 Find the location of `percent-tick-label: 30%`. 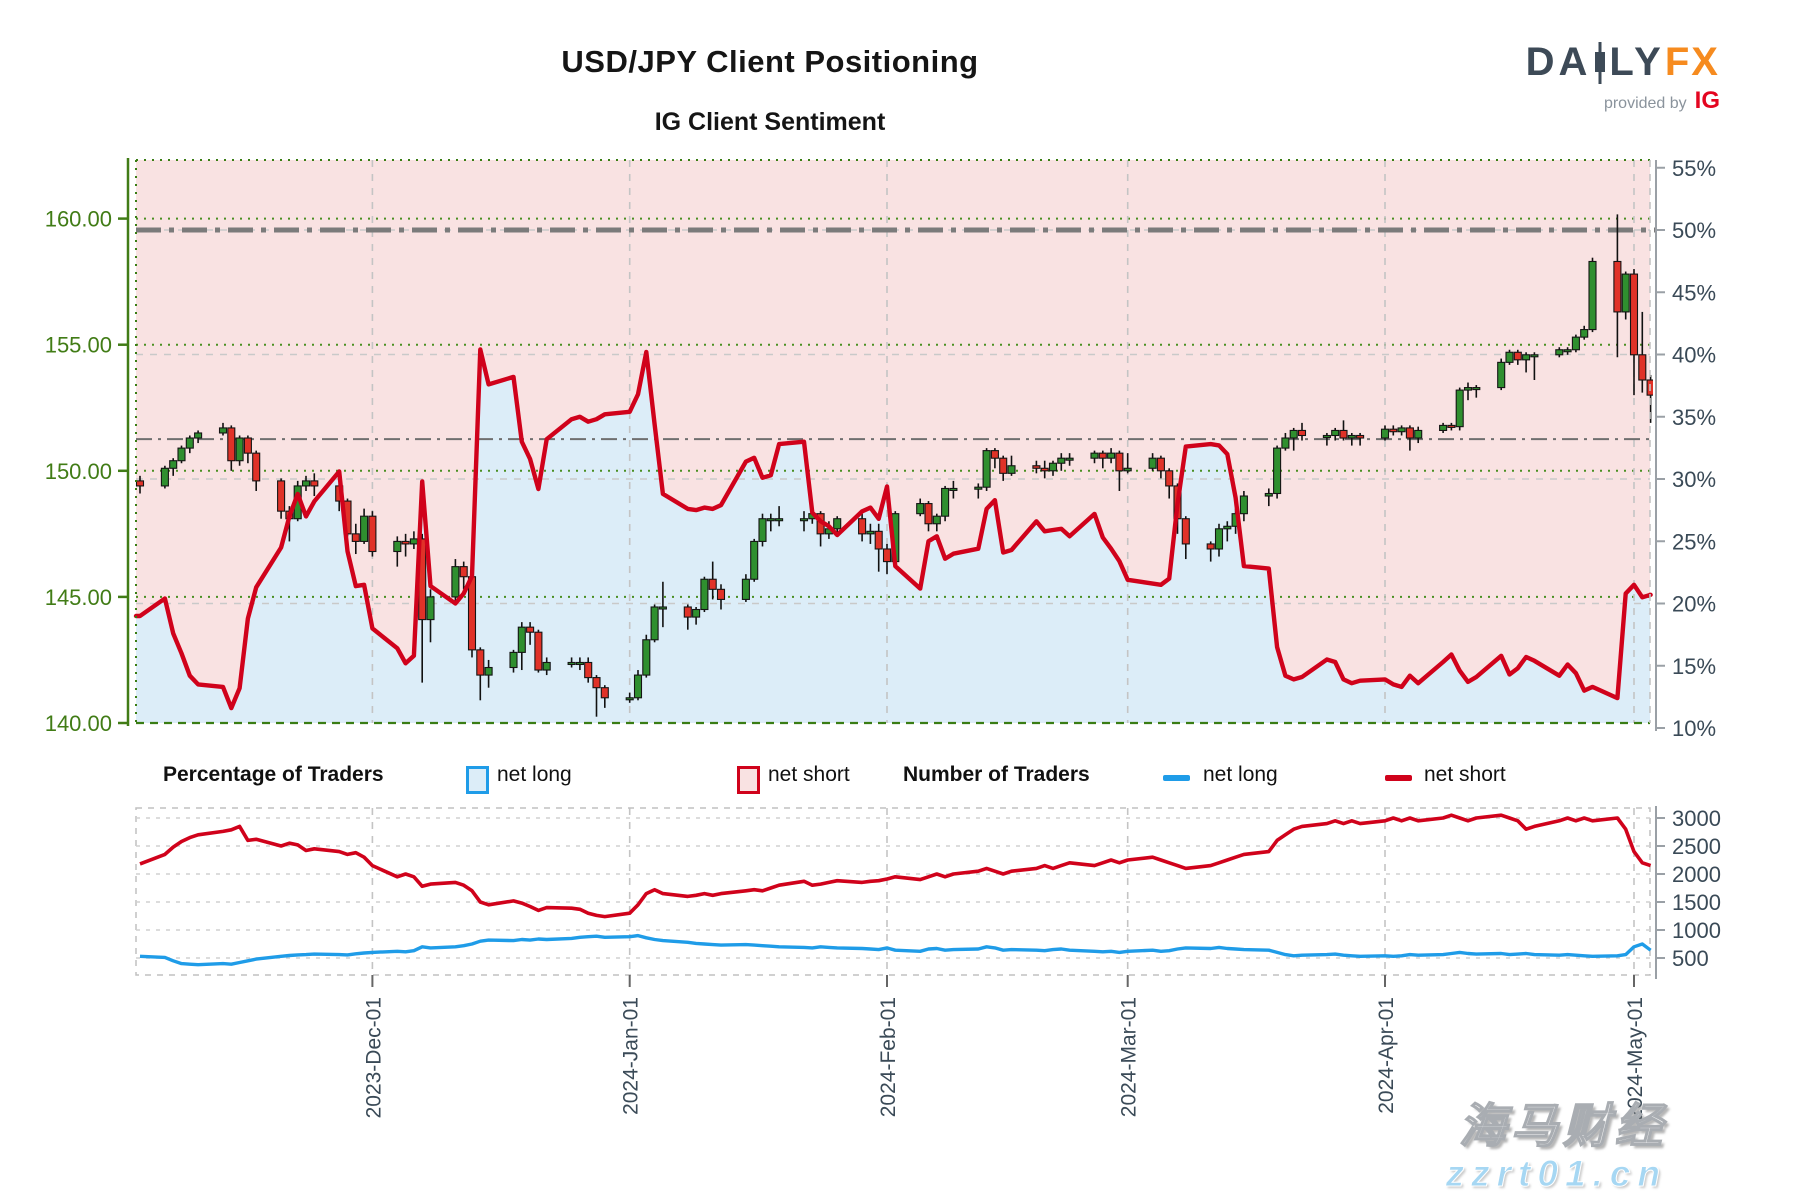

percent-tick-label: 30% is located at coordinates (1694, 479).